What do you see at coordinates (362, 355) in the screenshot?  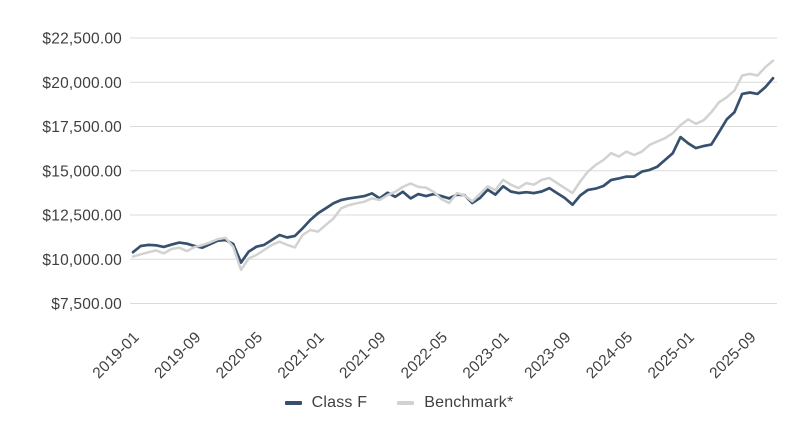 I see `x-axis-tick-label: 2021-09` at bounding box center [362, 355].